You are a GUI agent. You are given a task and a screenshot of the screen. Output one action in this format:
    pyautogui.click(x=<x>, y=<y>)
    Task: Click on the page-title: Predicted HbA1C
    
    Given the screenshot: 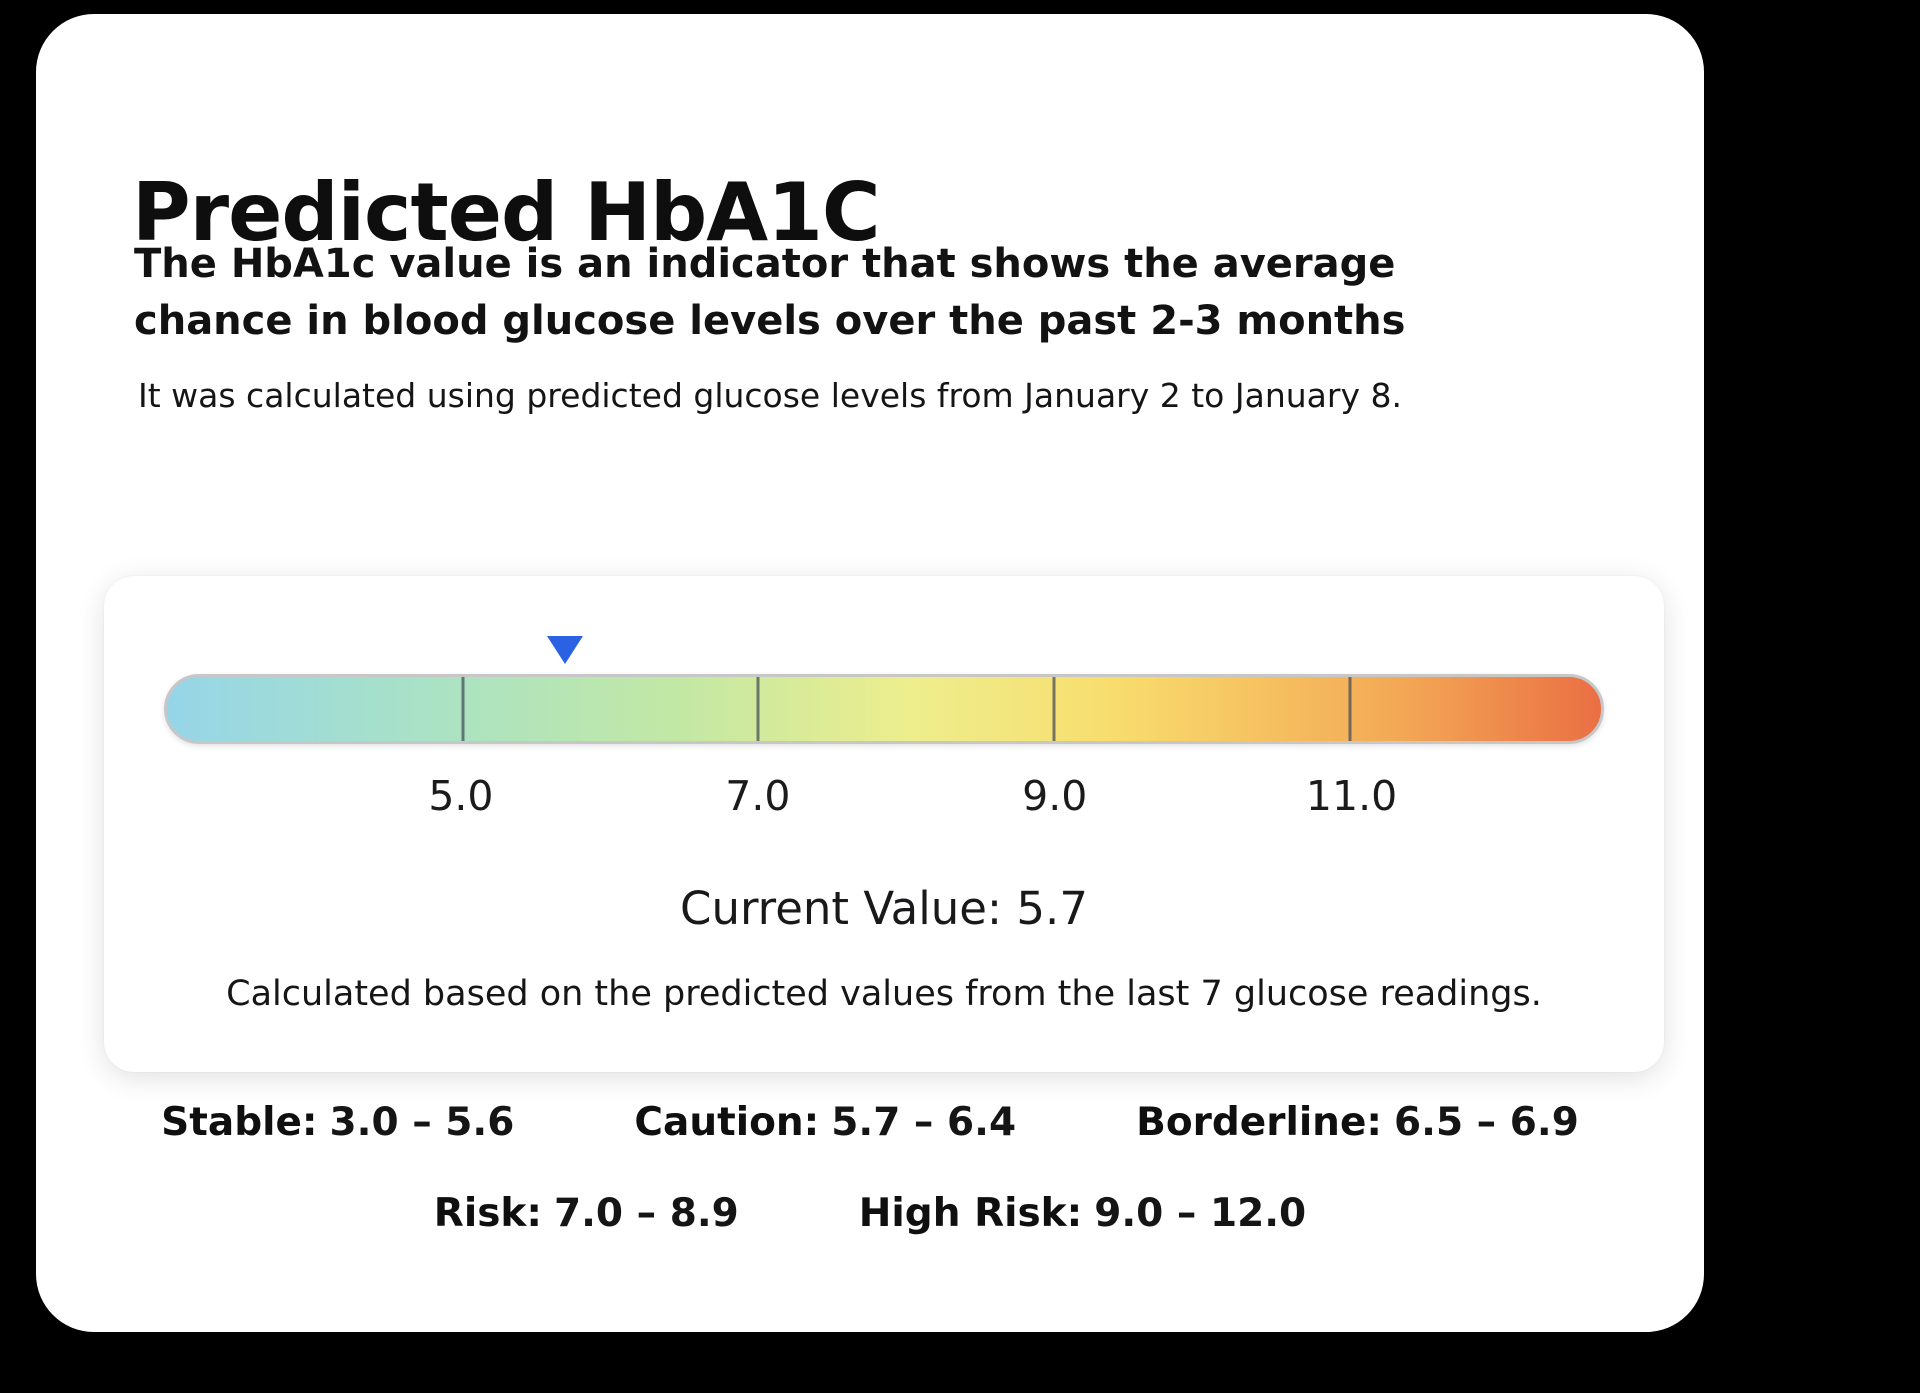 What is the action you would take?
    pyautogui.click(x=506, y=212)
    